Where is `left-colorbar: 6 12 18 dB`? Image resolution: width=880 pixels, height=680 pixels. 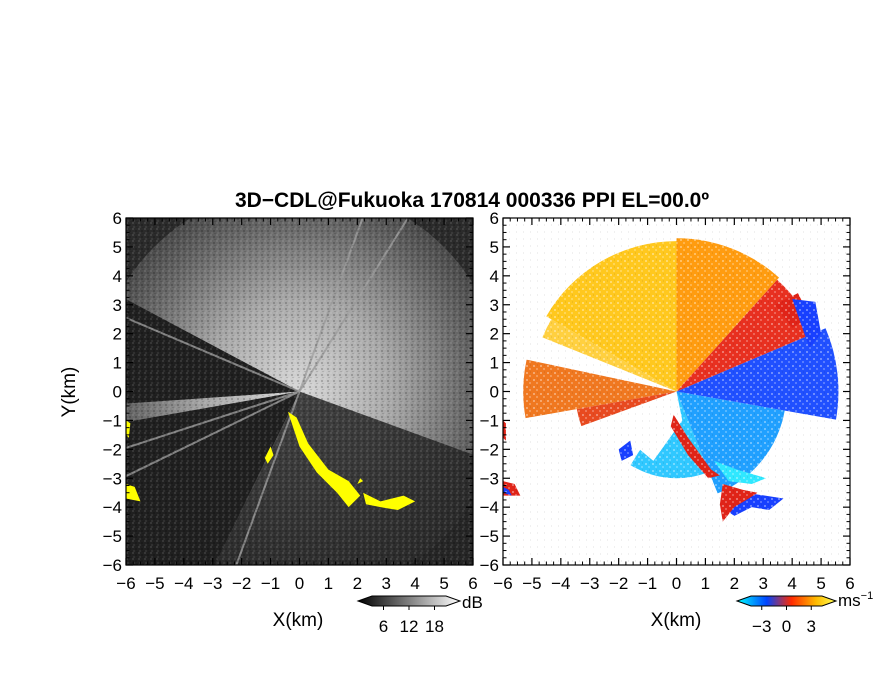 left-colorbar: 6 12 18 dB is located at coordinates (419, 614).